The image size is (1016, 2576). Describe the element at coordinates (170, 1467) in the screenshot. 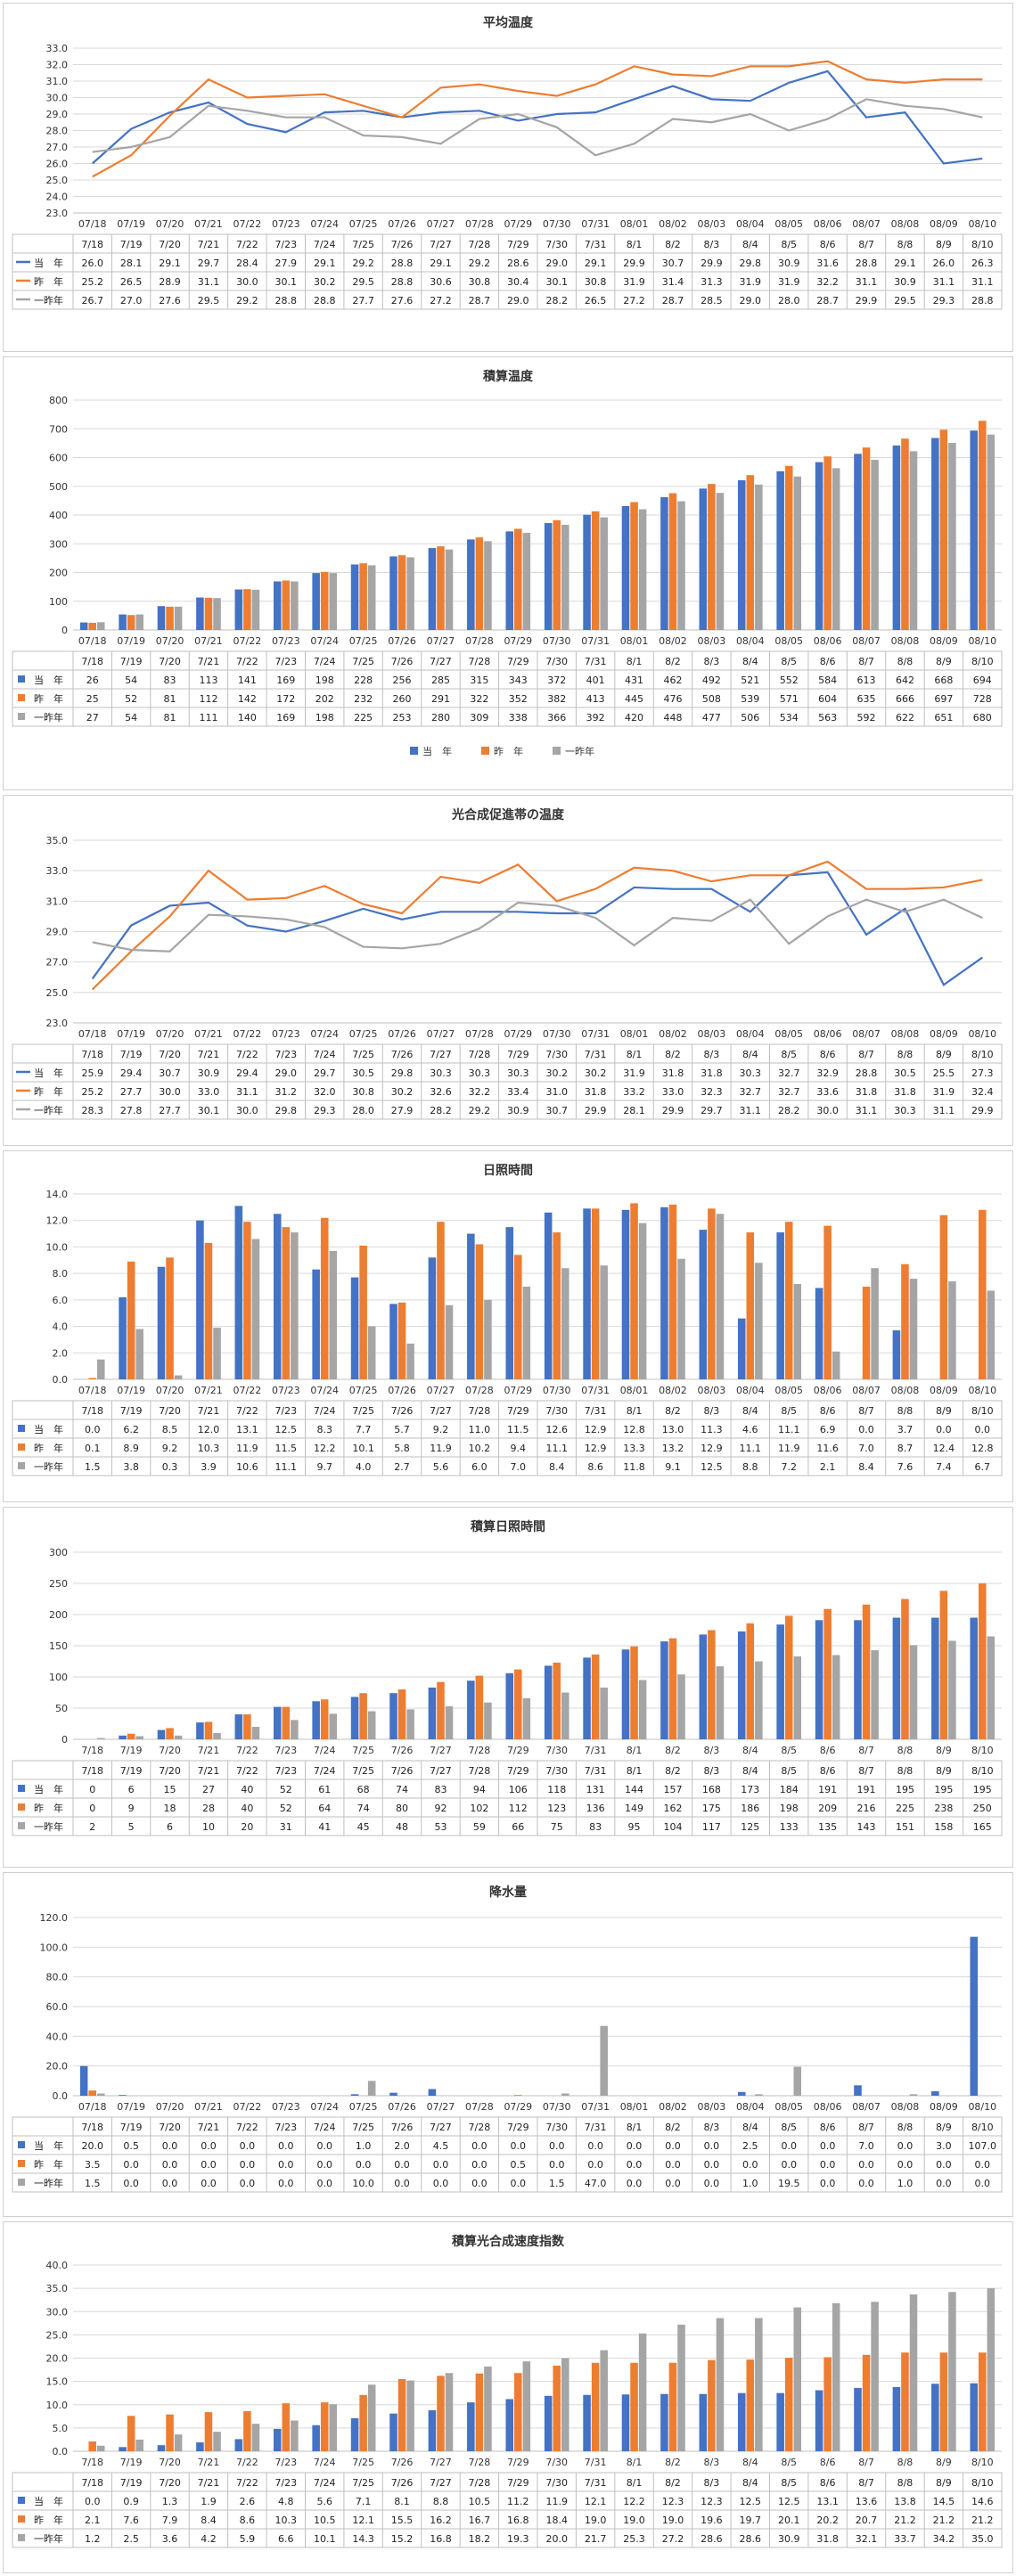

I see `table-value-cell: 0.3` at that location.